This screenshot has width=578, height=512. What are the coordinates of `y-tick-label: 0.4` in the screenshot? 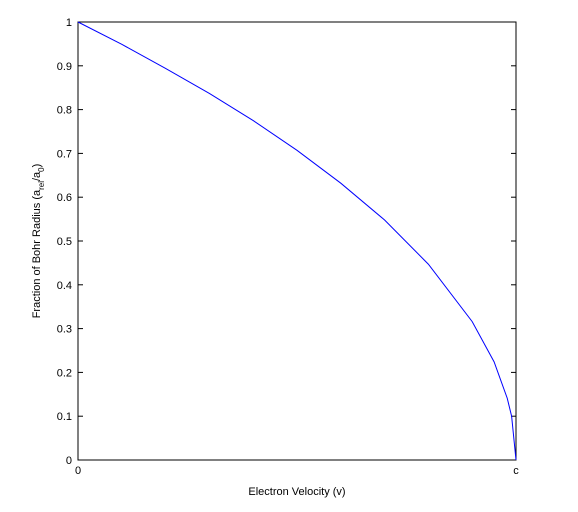 It's located at (64, 286).